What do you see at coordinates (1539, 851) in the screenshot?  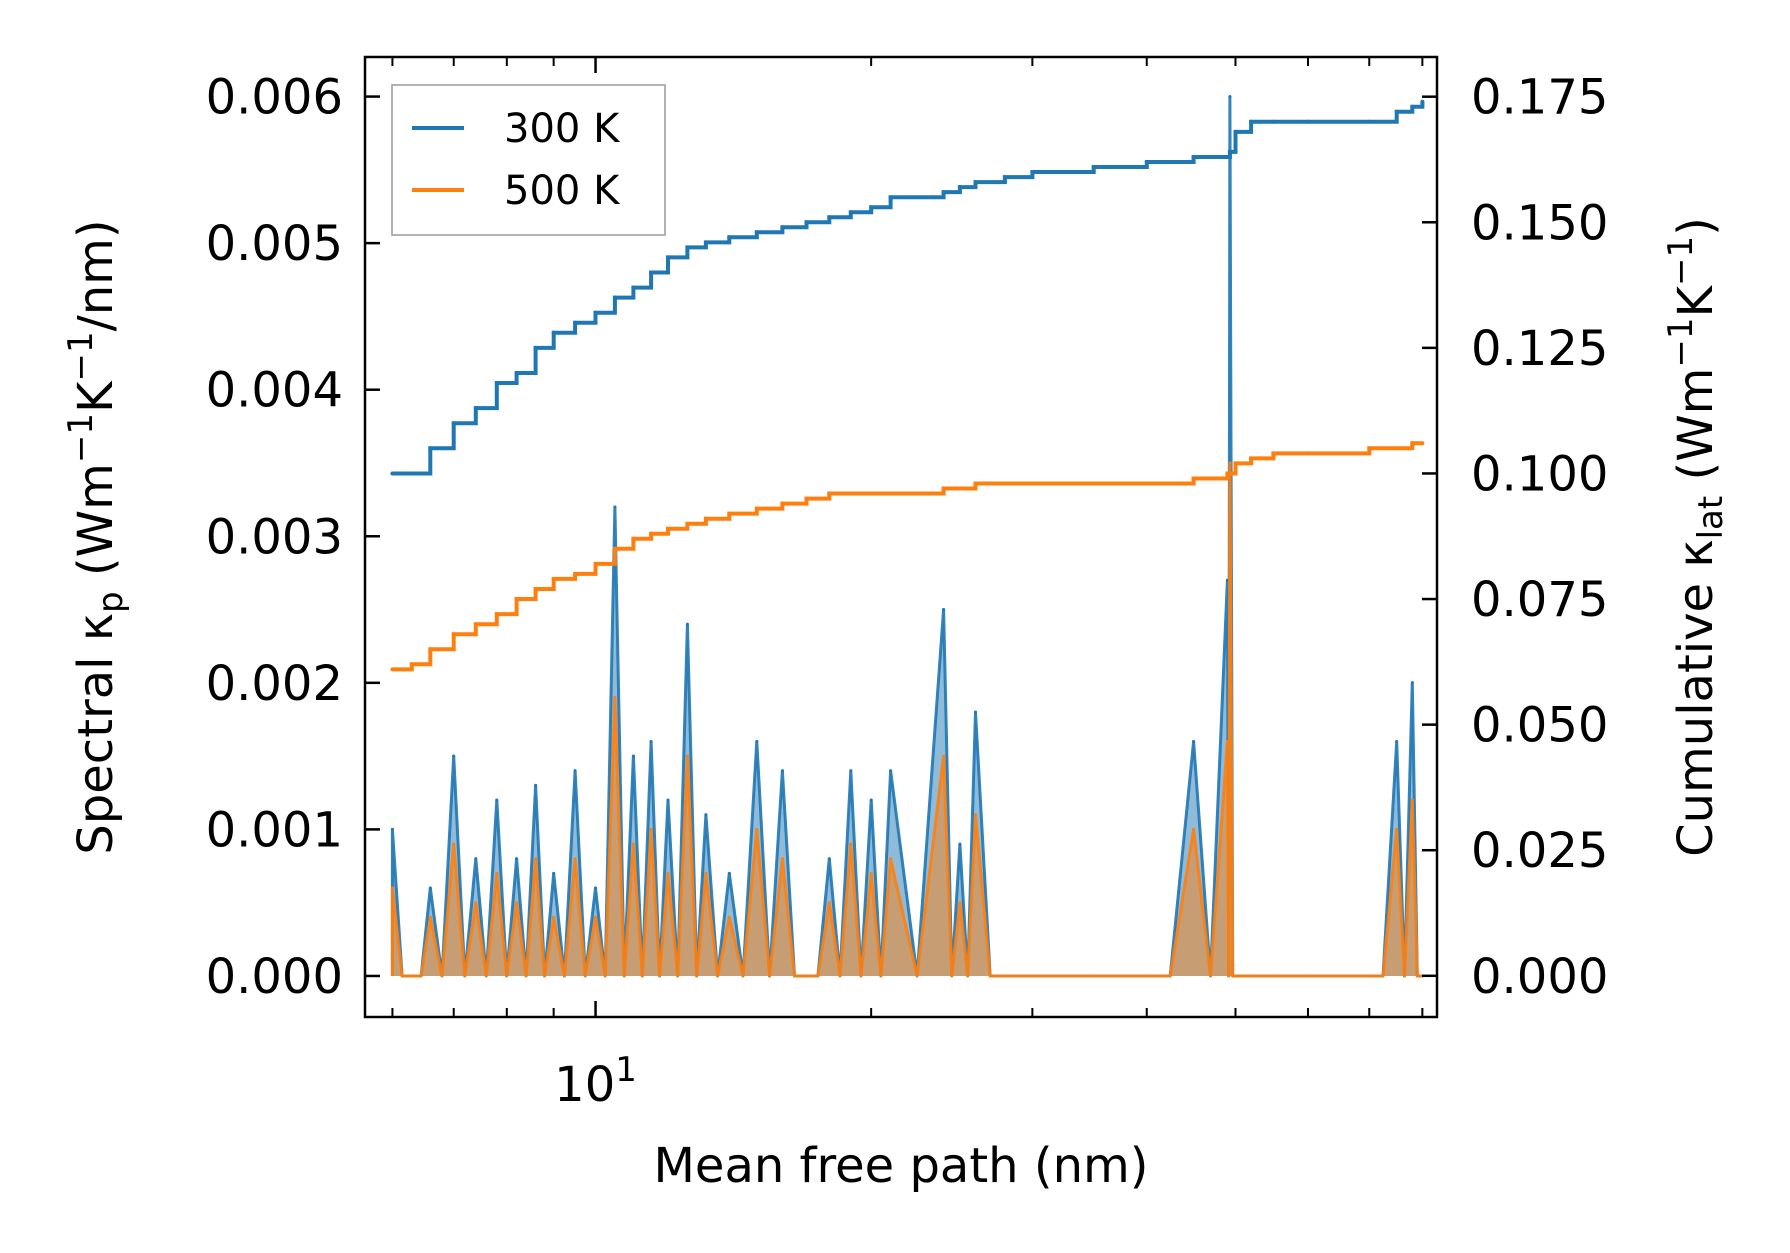 I see `right-y-tick-label: 0.025` at bounding box center [1539, 851].